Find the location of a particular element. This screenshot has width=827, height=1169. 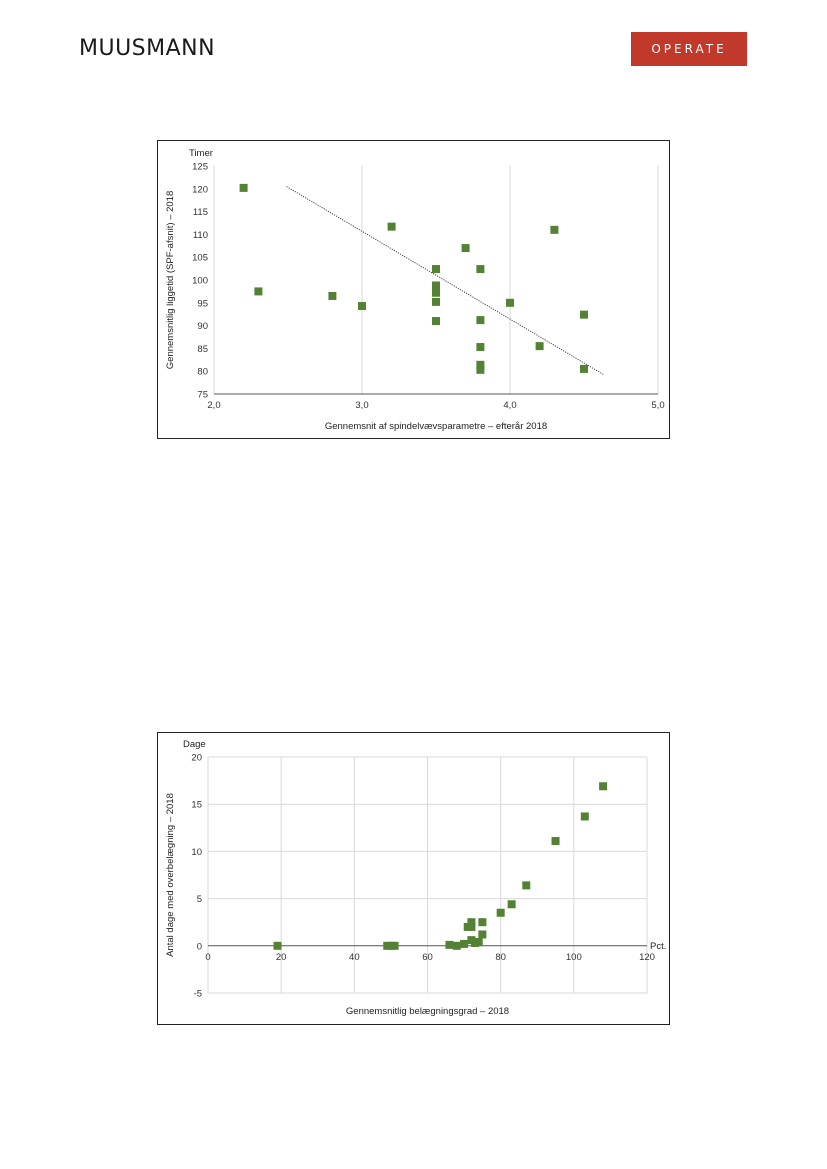

y-tick-label: 0 is located at coordinates (199, 946).